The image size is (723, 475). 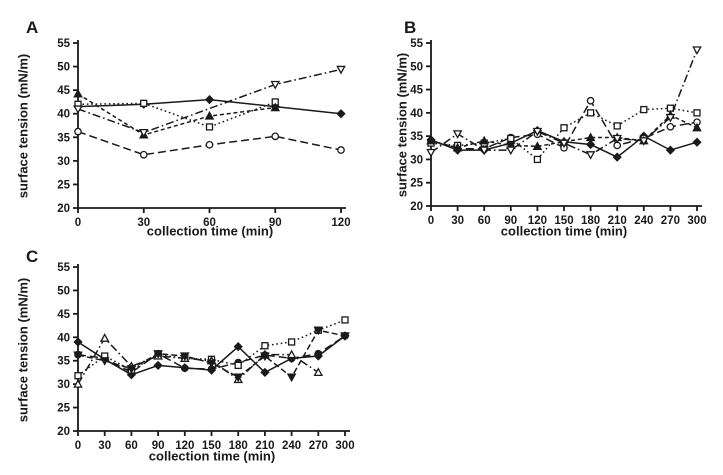 What do you see at coordinates (23, 350) in the screenshot?
I see `panel-c-y-axis-label: surface tension (mN/m)` at bounding box center [23, 350].